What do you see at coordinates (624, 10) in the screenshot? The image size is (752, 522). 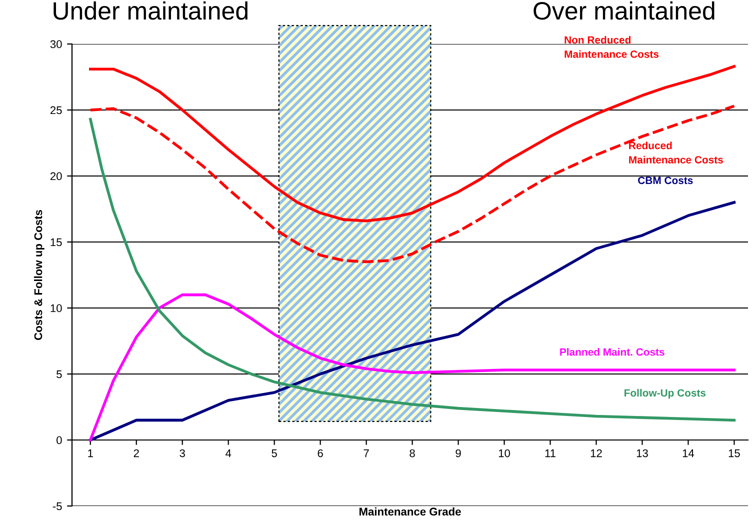 I see `text: Over maintained` at bounding box center [624, 10].